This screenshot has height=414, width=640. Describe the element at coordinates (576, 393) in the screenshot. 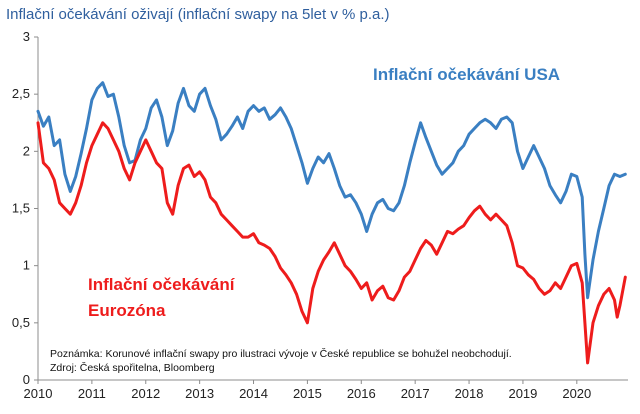

I see `x-tick-label: 2020` at that location.